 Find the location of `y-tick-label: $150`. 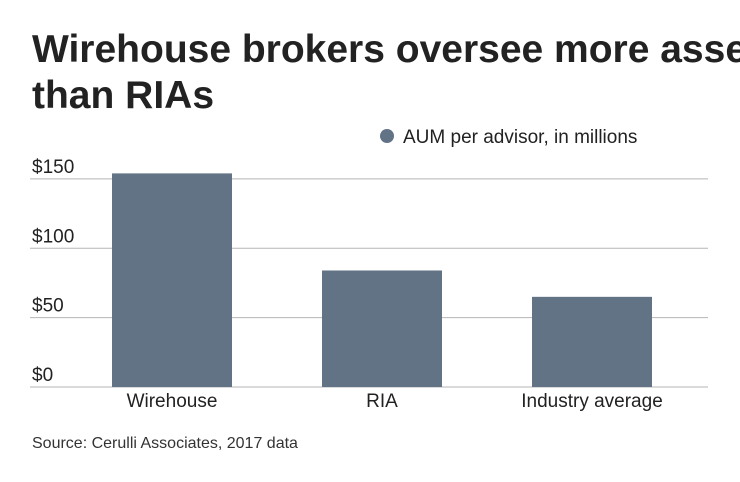

y-tick-label: $150 is located at coordinates (53, 167).